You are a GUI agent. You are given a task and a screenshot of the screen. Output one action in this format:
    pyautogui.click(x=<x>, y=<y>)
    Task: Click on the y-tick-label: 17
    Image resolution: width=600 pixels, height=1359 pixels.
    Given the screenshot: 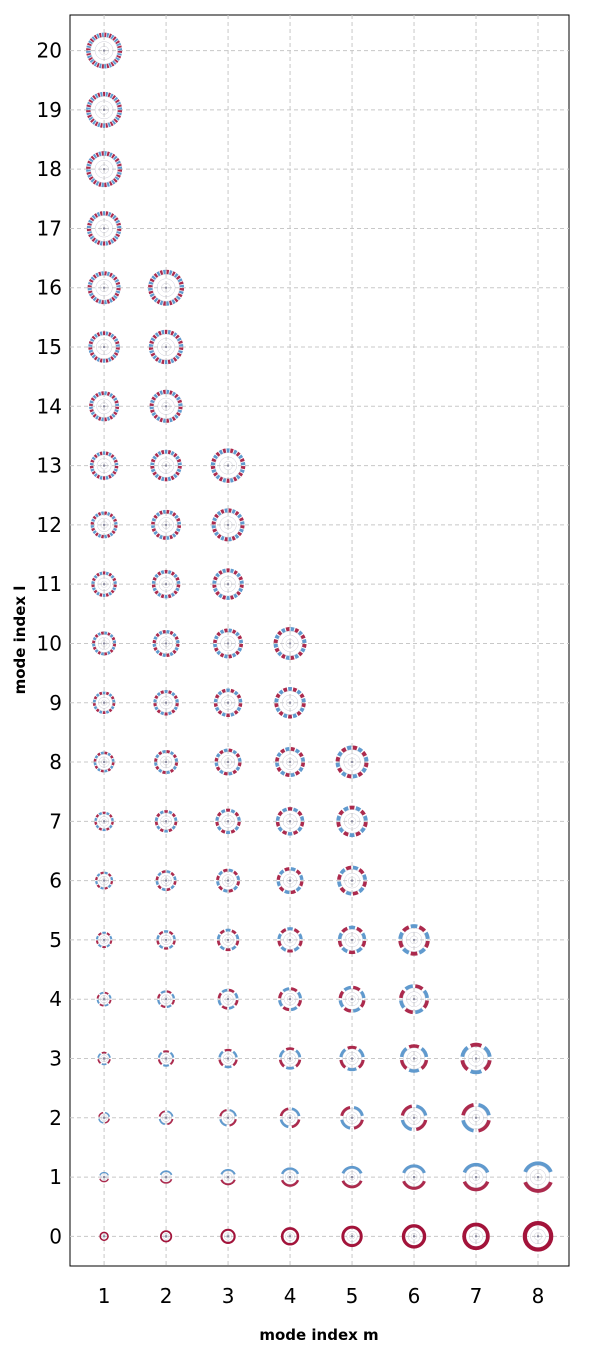 What is the action you would take?
    pyautogui.click(x=49, y=228)
    